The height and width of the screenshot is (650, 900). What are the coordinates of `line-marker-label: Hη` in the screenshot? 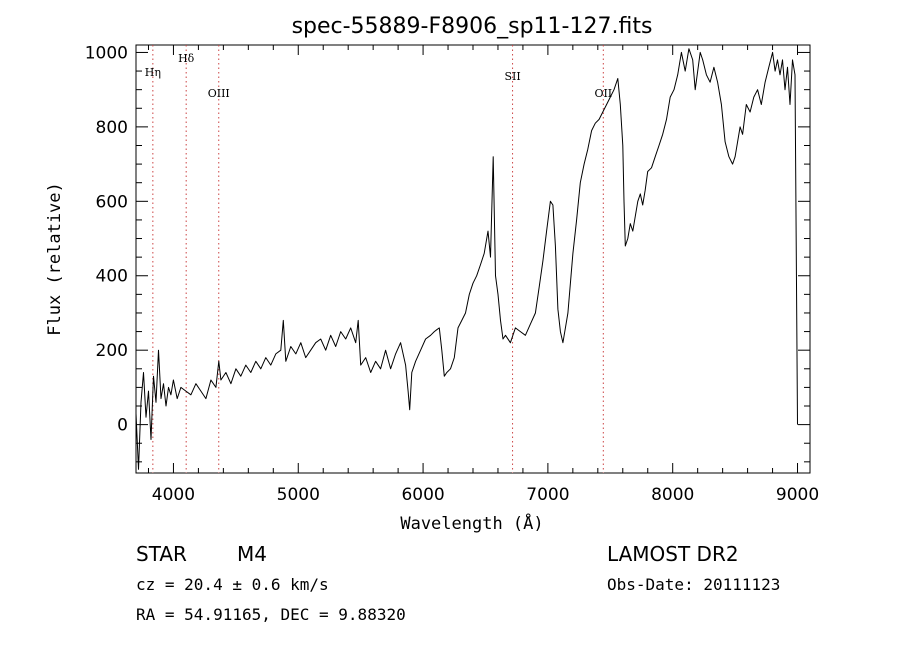 It's located at (153, 72).